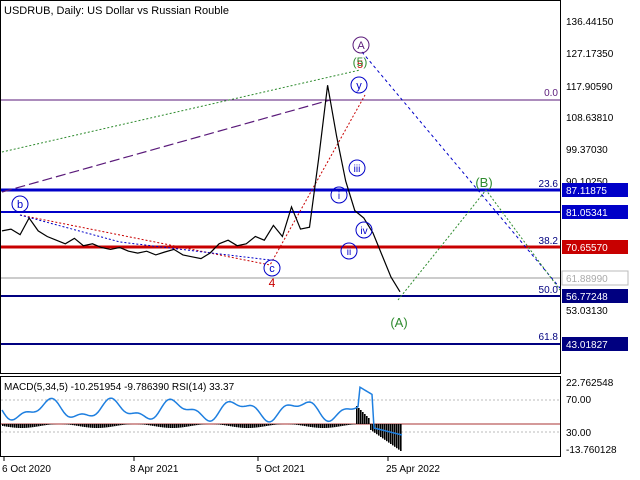 This screenshot has height=480, width=640. What do you see at coordinates (364, 230) in the screenshot?
I see `wave-iv-circle` at bounding box center [364, 230].